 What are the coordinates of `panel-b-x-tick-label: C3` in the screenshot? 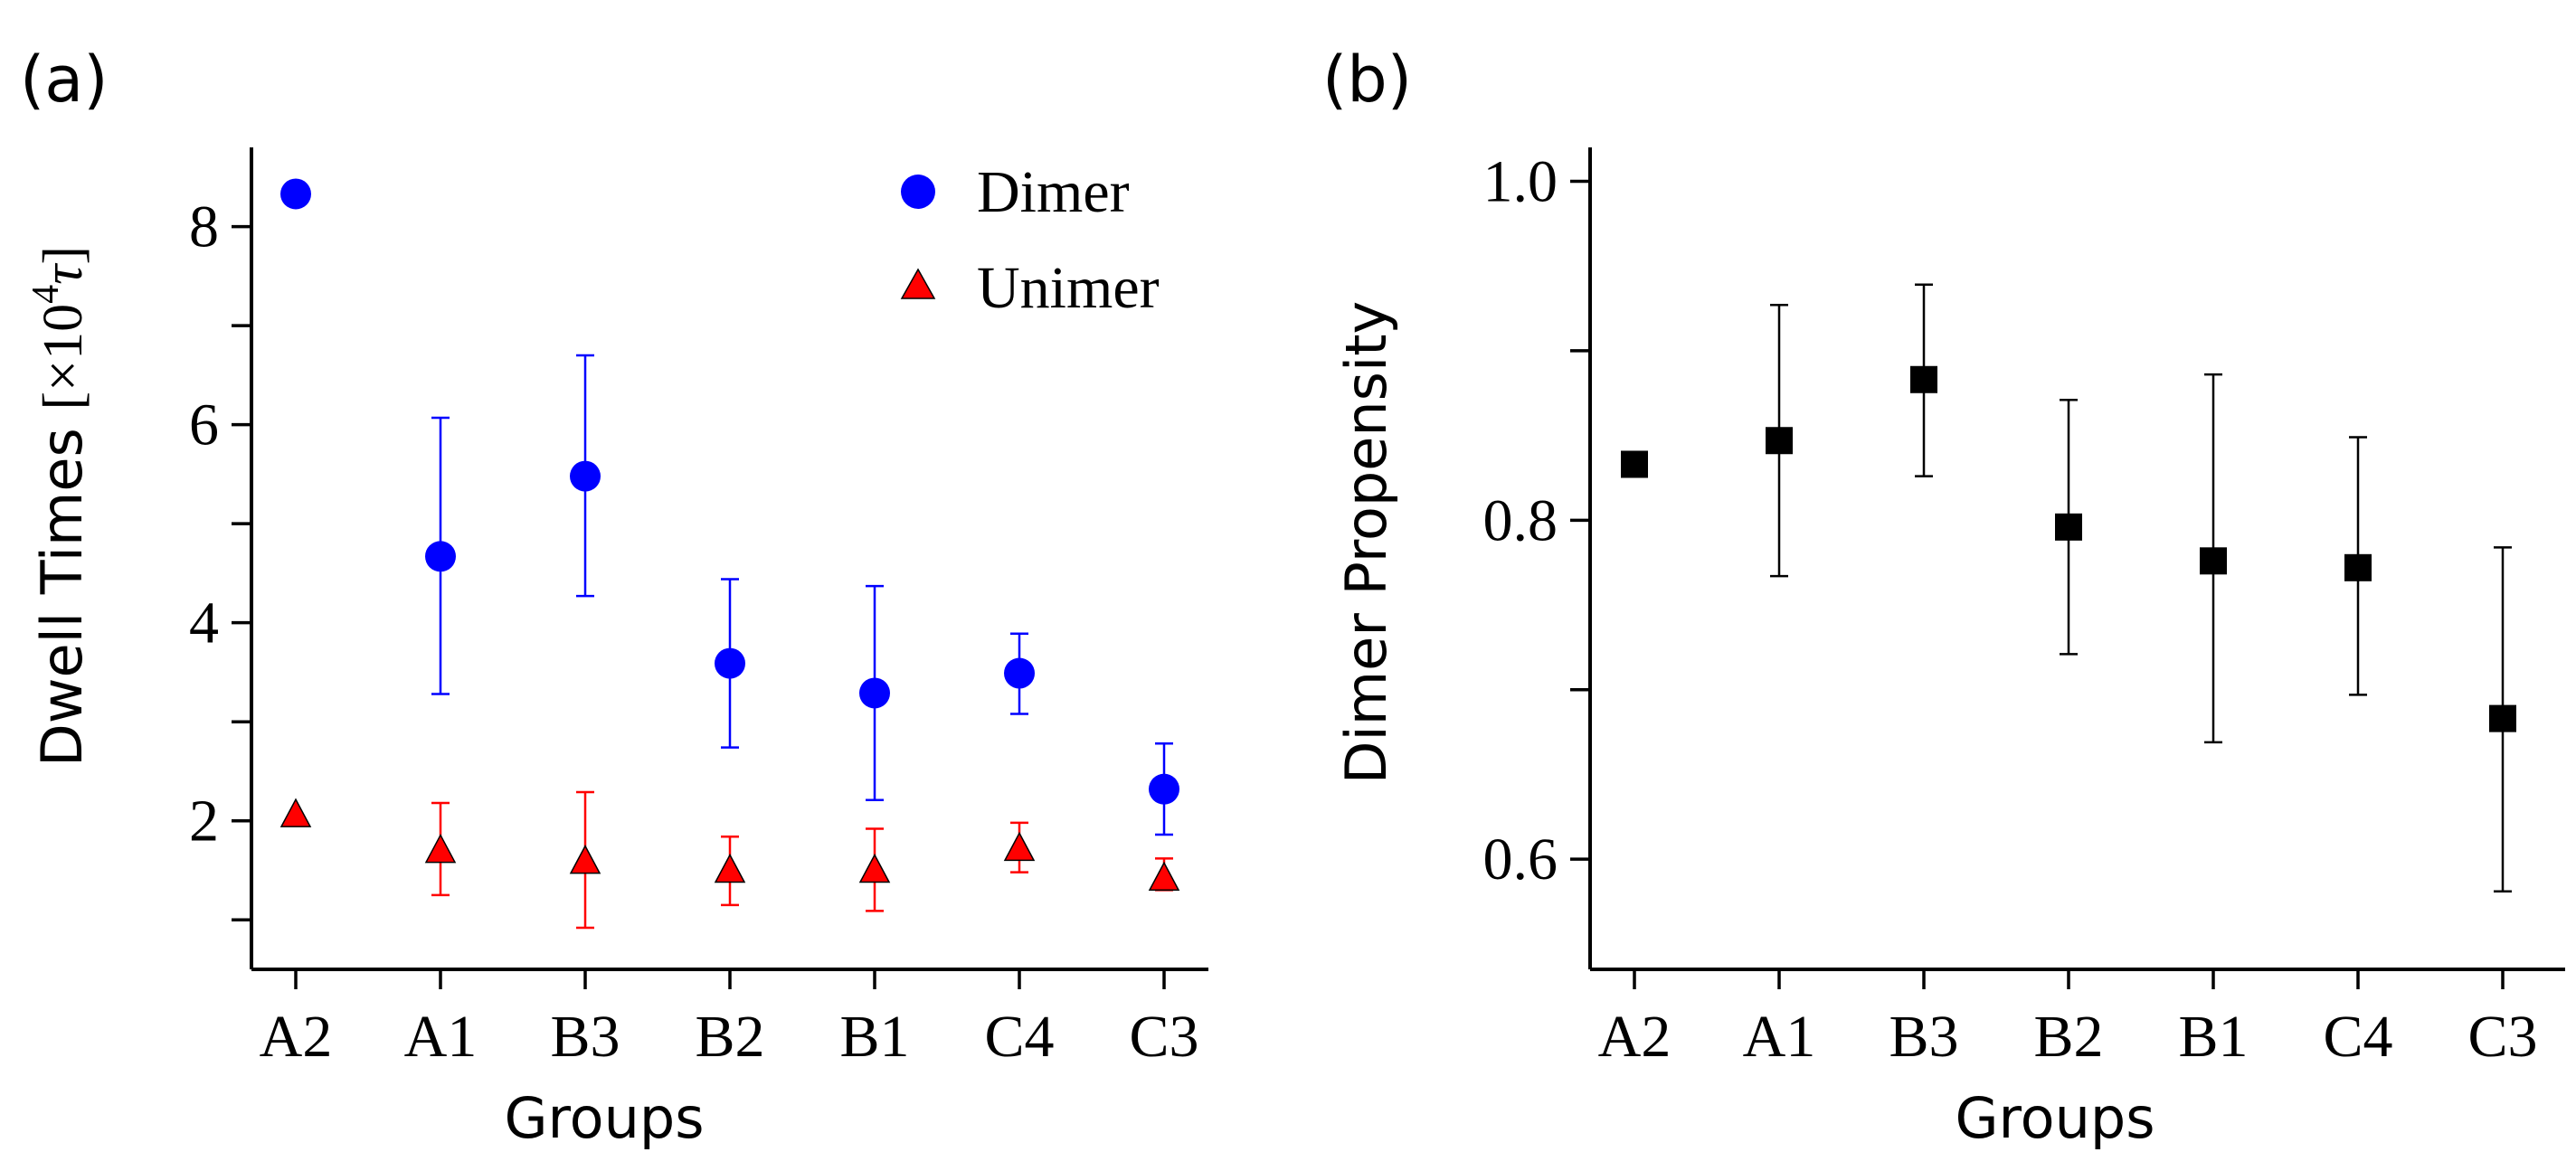 It's located at (2502, 1037).